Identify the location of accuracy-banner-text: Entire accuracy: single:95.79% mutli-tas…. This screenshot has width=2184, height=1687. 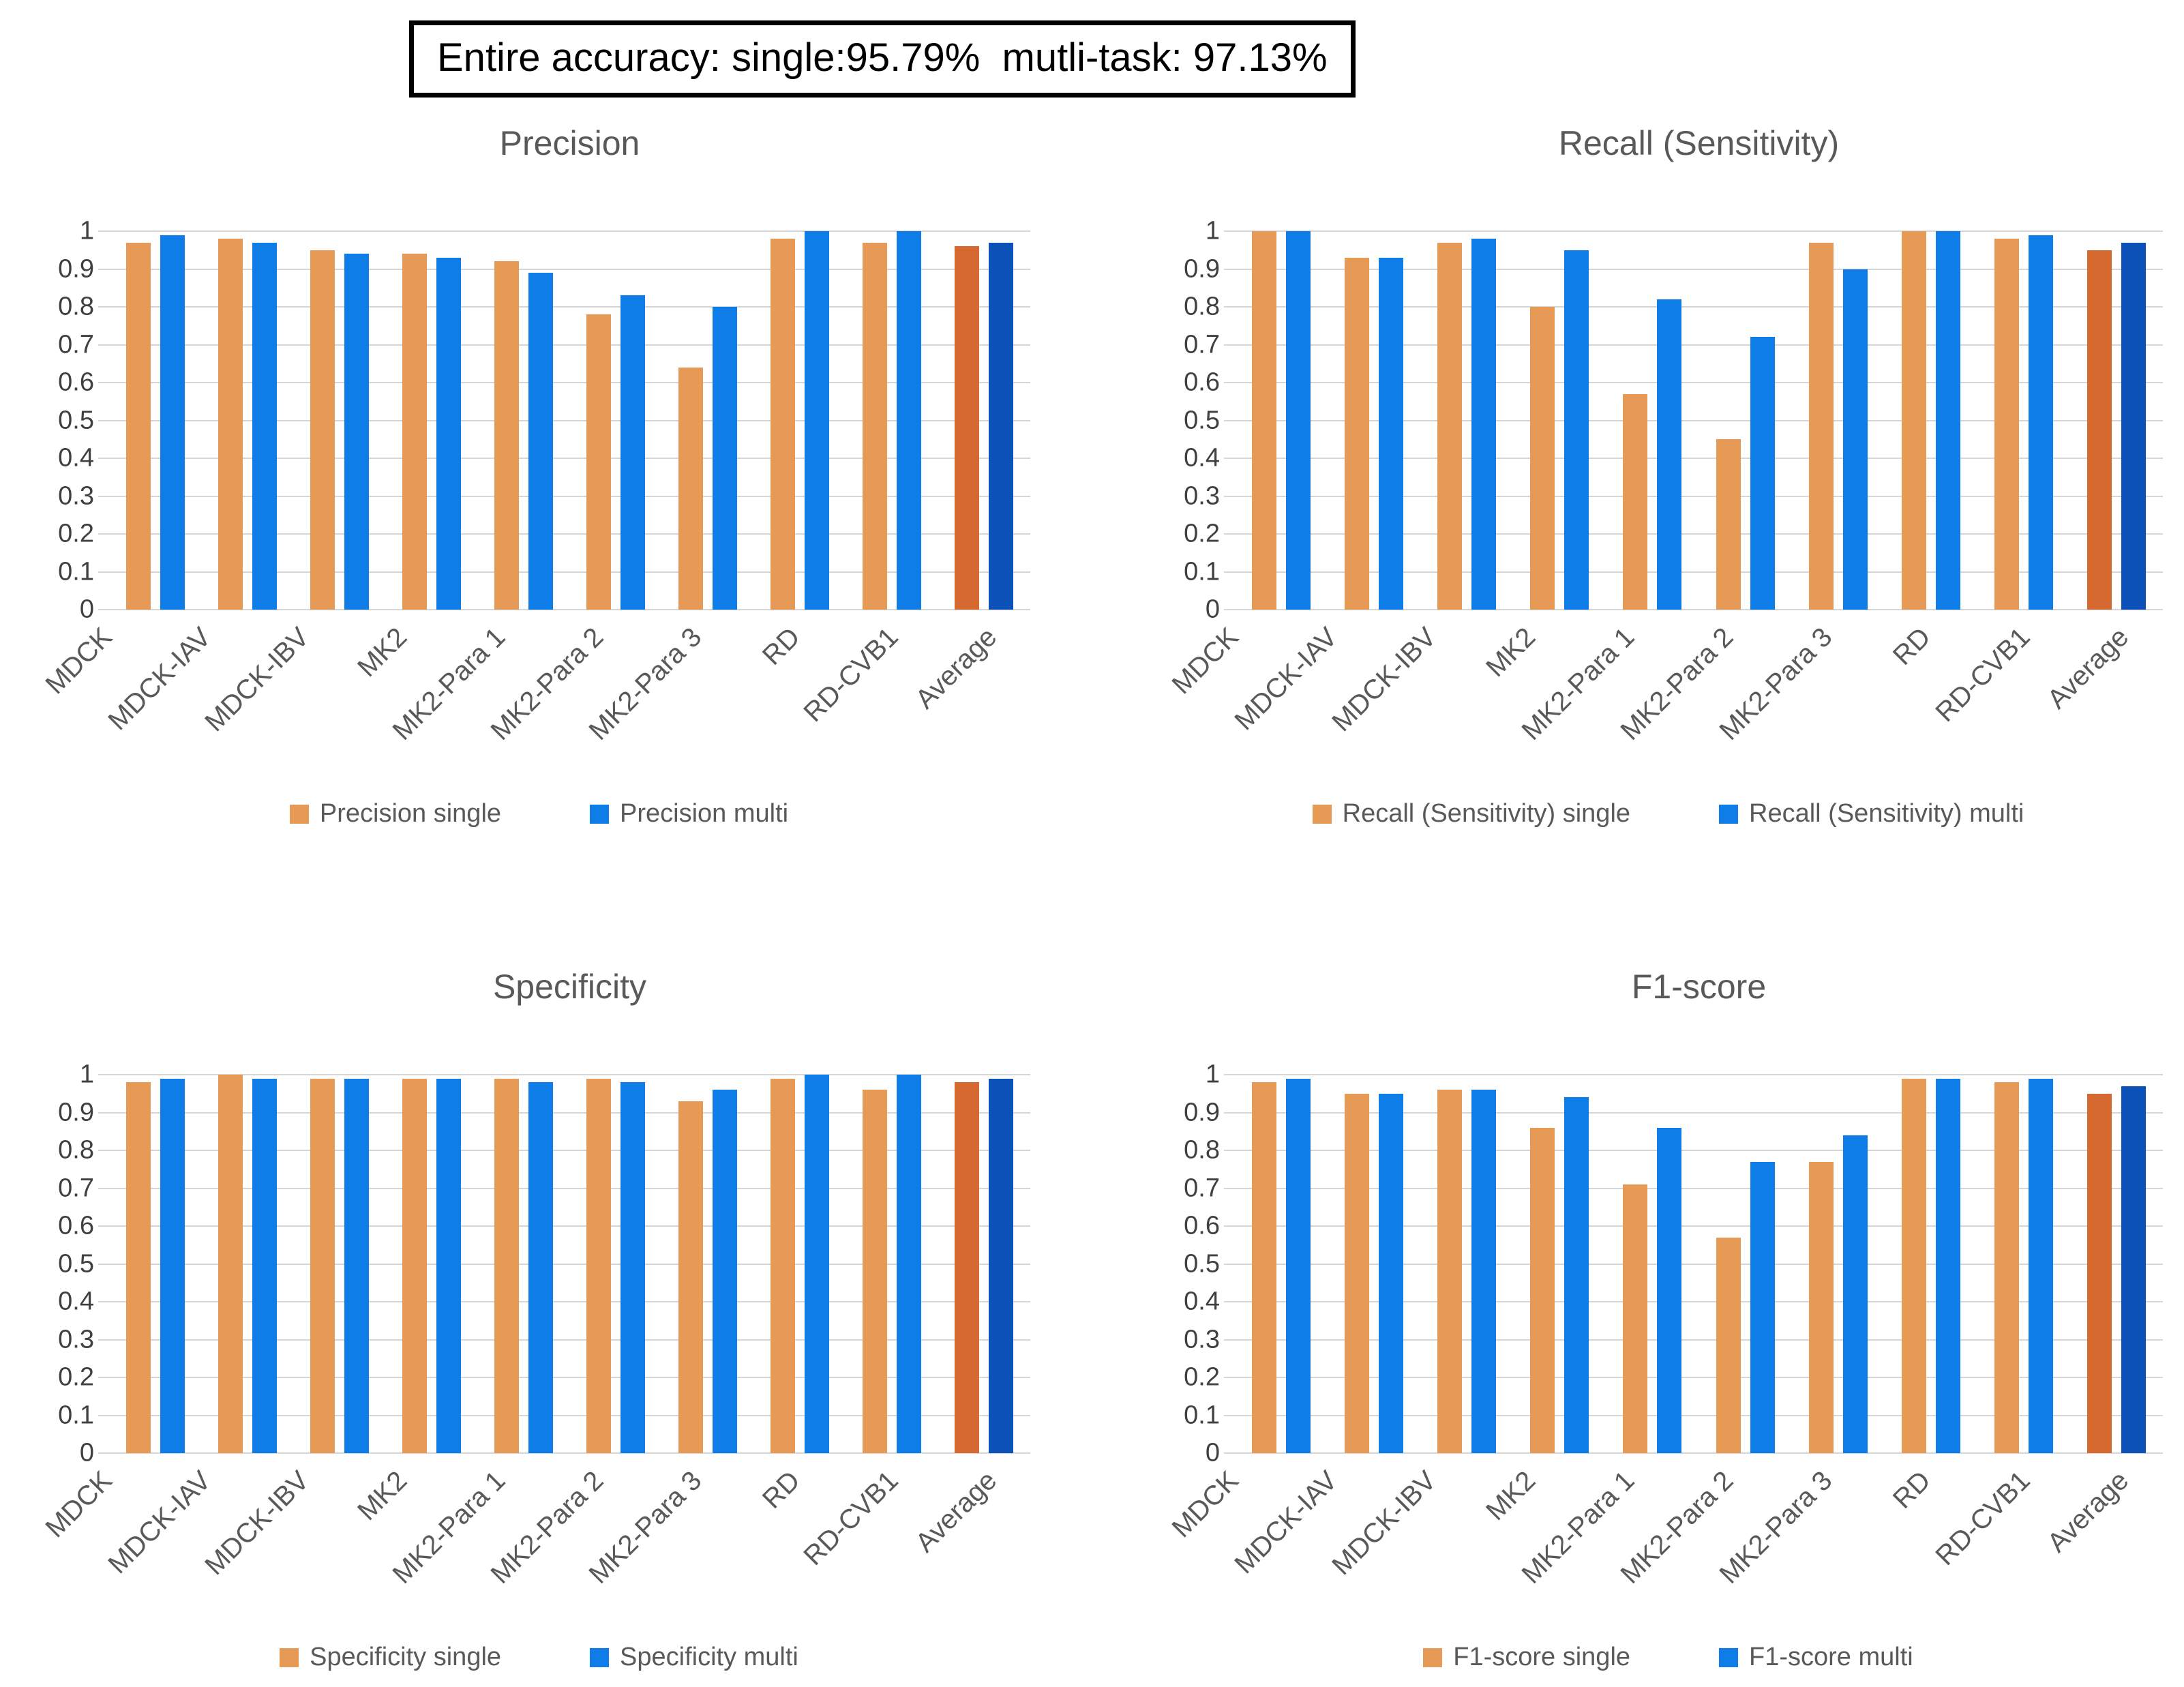
(882, 57).